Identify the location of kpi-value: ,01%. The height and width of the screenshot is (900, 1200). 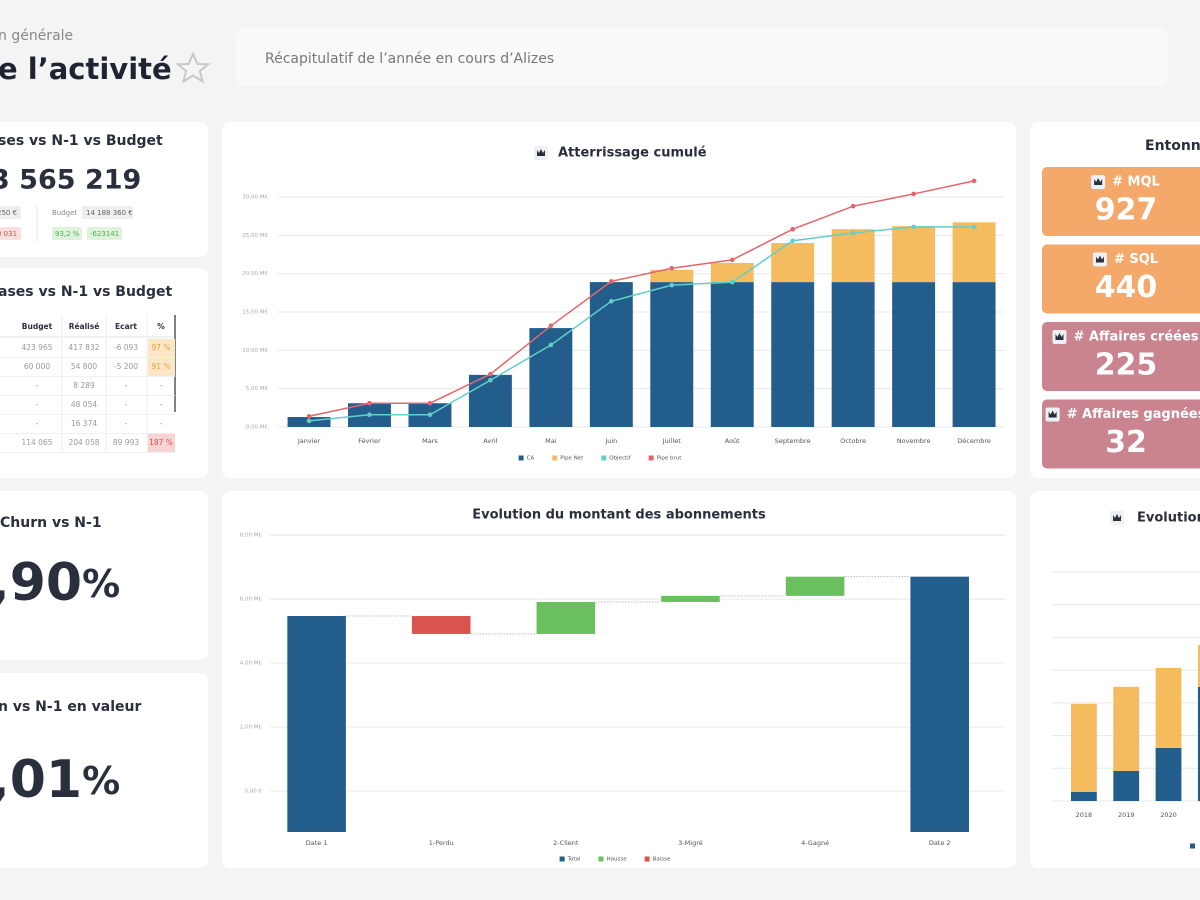
(60, 780).